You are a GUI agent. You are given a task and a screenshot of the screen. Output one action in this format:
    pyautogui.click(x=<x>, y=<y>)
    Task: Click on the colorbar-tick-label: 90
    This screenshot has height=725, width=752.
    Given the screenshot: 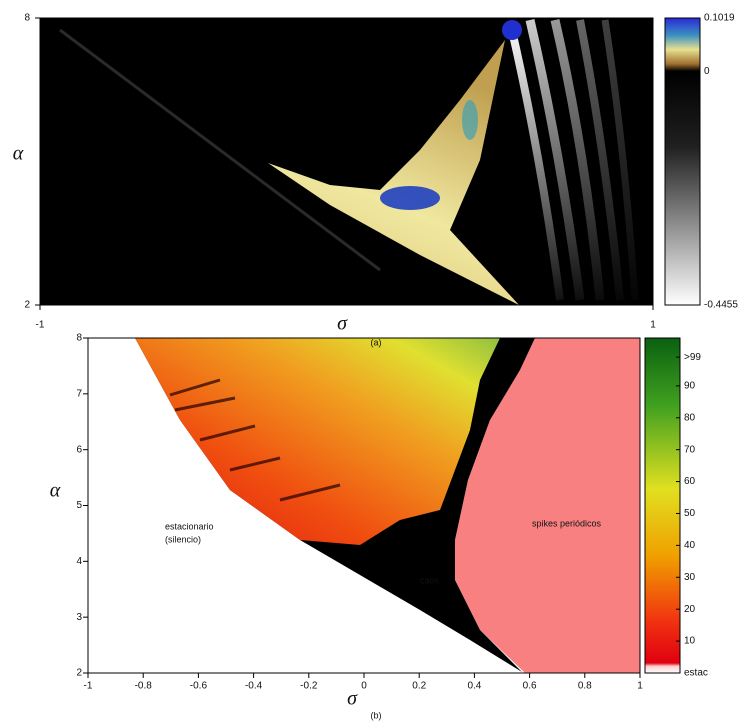 What is the action you would take?
    pyautogui.click(x=690, y=385)
    